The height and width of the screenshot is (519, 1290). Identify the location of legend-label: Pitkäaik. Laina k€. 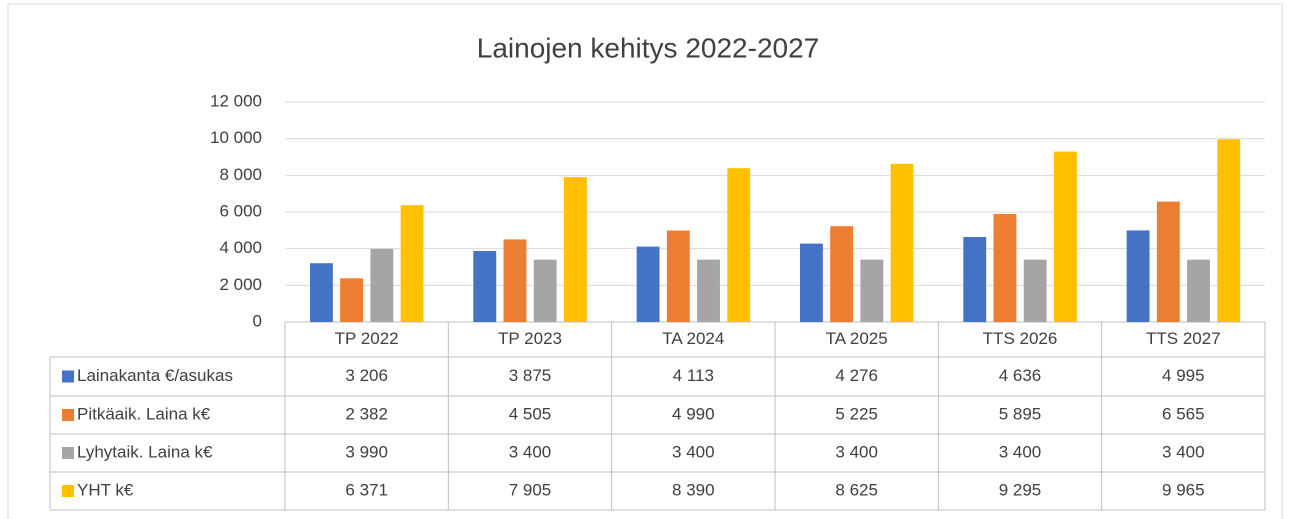
(144, 413).